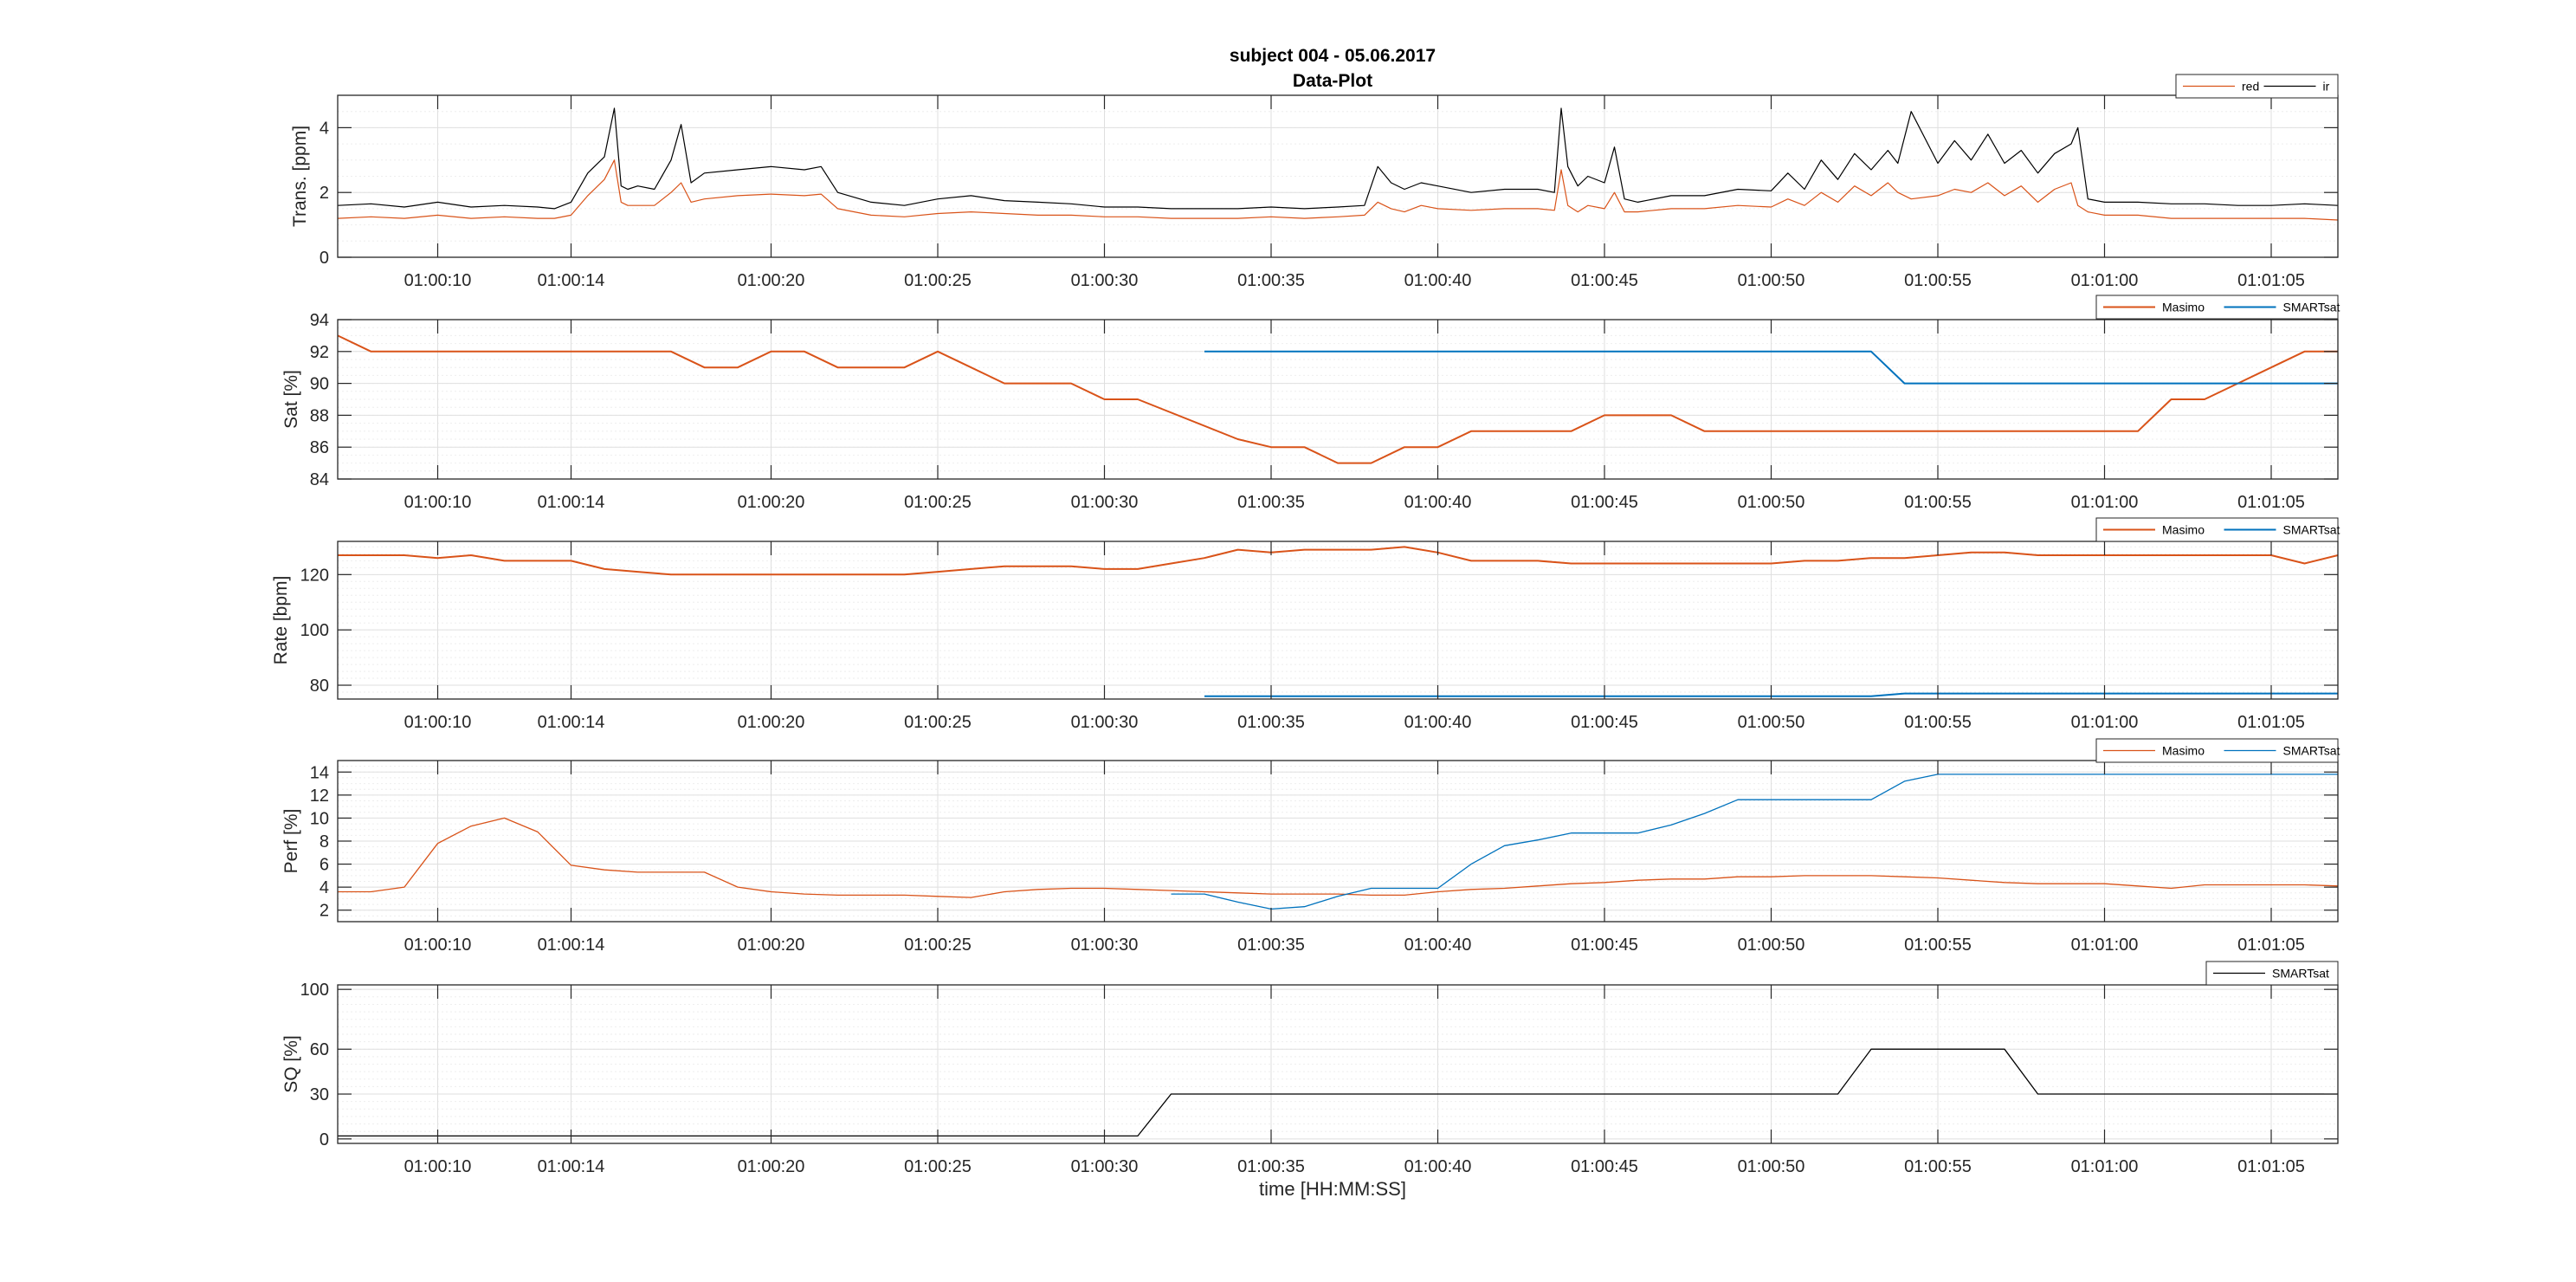 This screenshot has height=1282, width=2576. Describe the element at coordinates (2217, 750) in the screenshot. I see `legend: Masimo SMARTsat` at that location.